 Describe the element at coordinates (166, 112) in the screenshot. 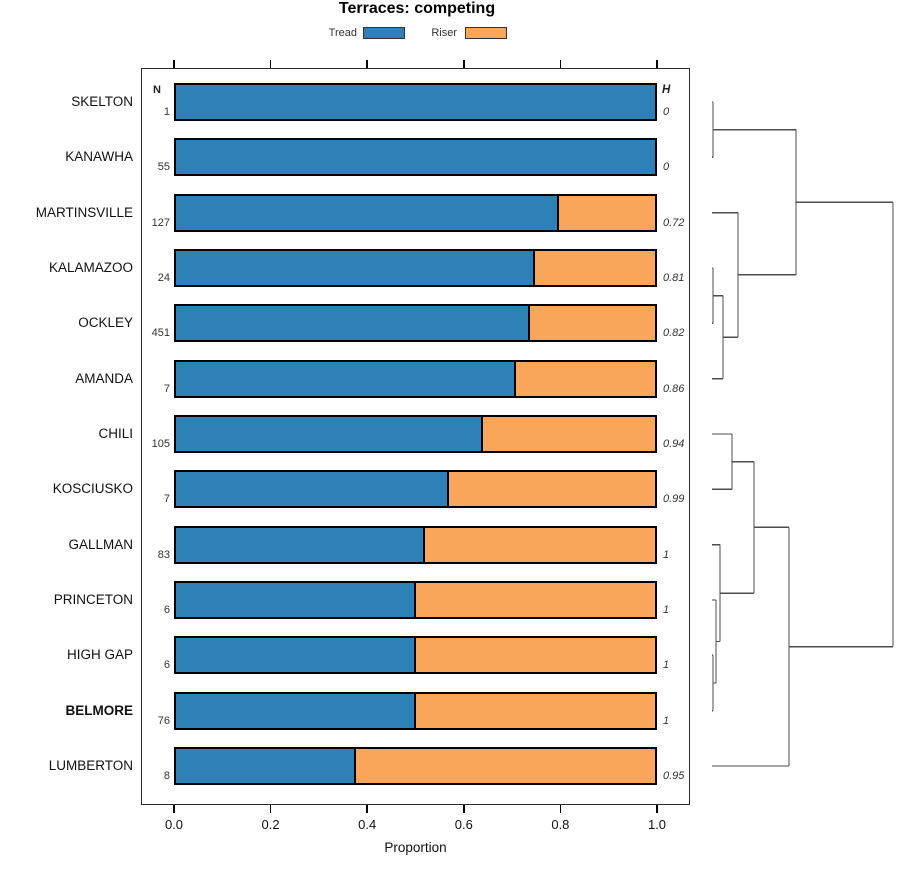

I see `n-value: 1` at that location.